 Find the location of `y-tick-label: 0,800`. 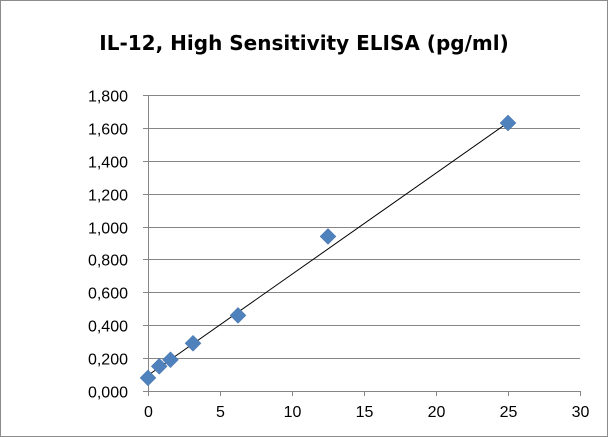

y-tick-label: 0,800 is located at coordinates (108, 261).